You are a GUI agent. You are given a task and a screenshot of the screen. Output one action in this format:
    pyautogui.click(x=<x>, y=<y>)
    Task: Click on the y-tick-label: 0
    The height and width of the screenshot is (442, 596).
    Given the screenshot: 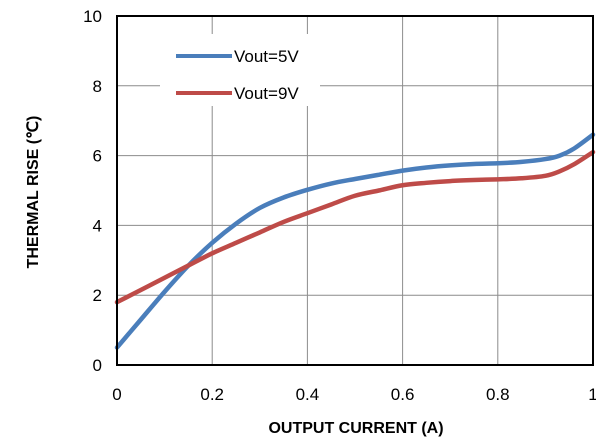 What is the action you would take?
    pyautogui.click(x=97, y=365)
    